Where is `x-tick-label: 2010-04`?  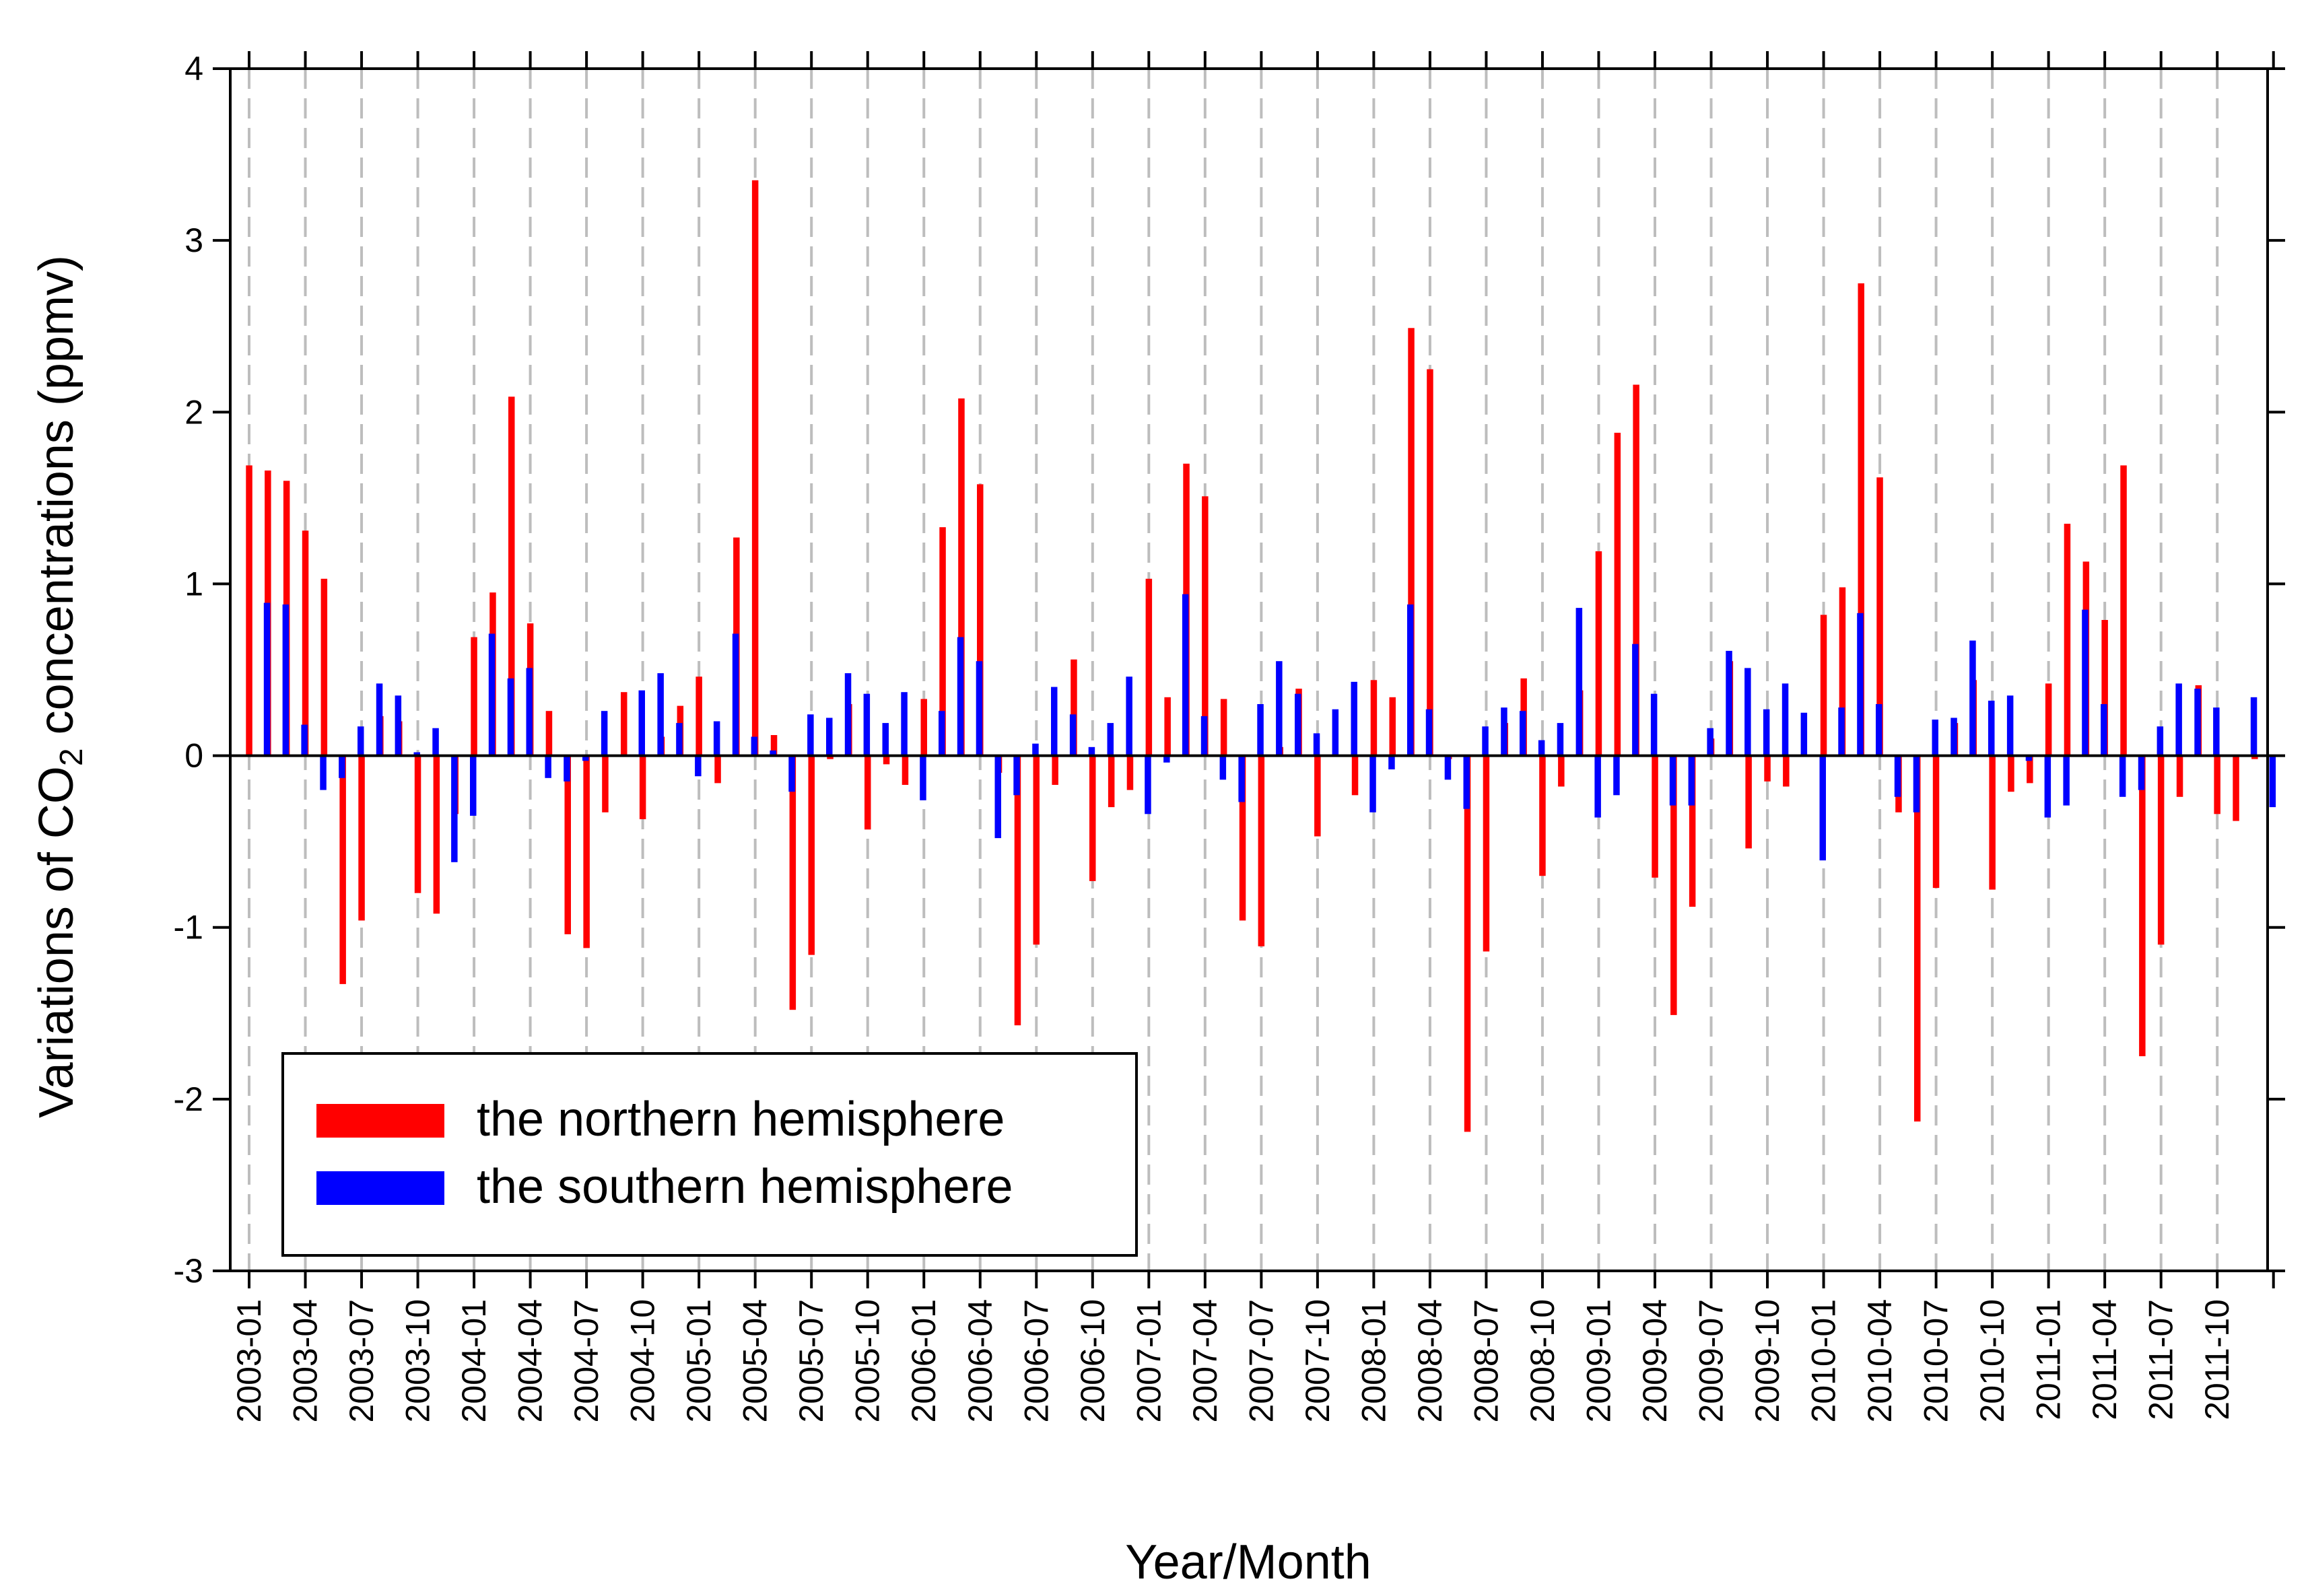 x-tick-label: 2010-04 is located at coordinates (1880, 1361).